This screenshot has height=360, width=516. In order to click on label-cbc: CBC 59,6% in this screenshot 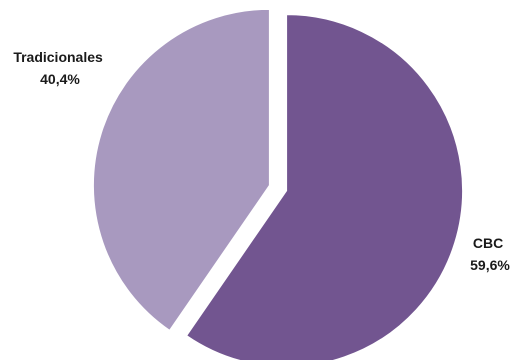, I will do `click(490, 254)`.